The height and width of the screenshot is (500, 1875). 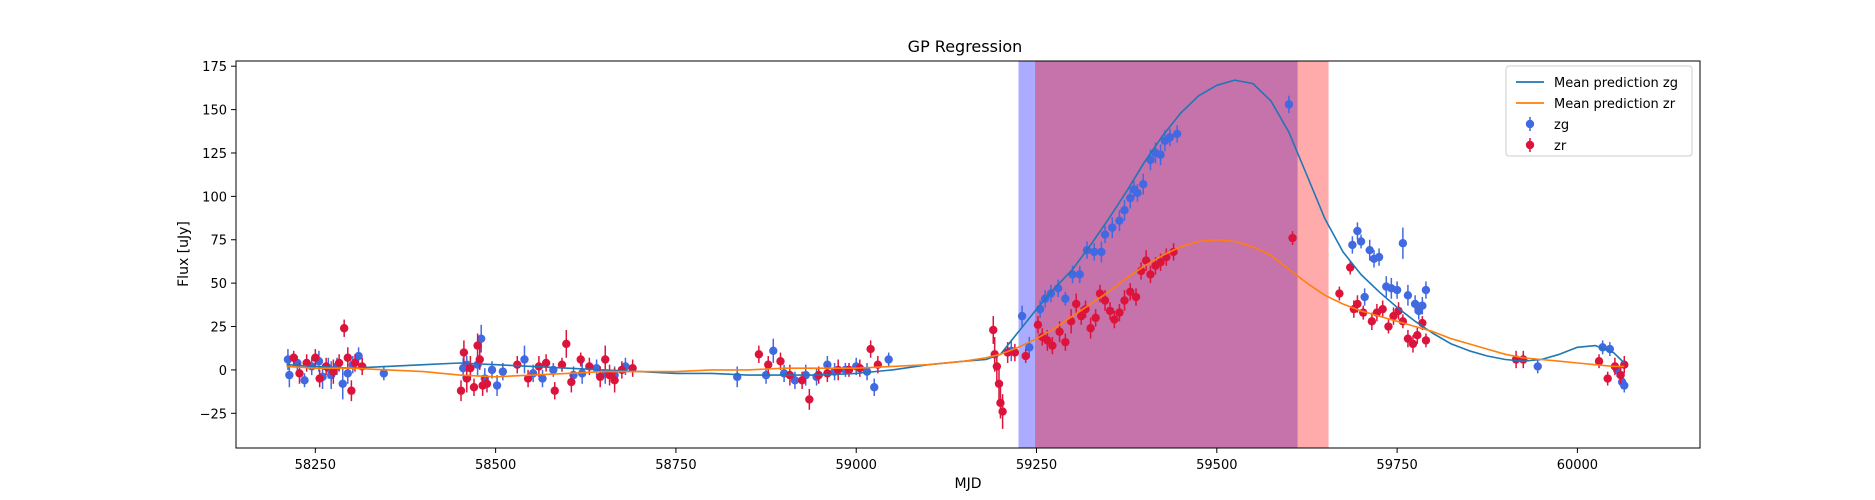 I want to click on legend-label: Mean prediction zr, so click(x=1615, y=104).